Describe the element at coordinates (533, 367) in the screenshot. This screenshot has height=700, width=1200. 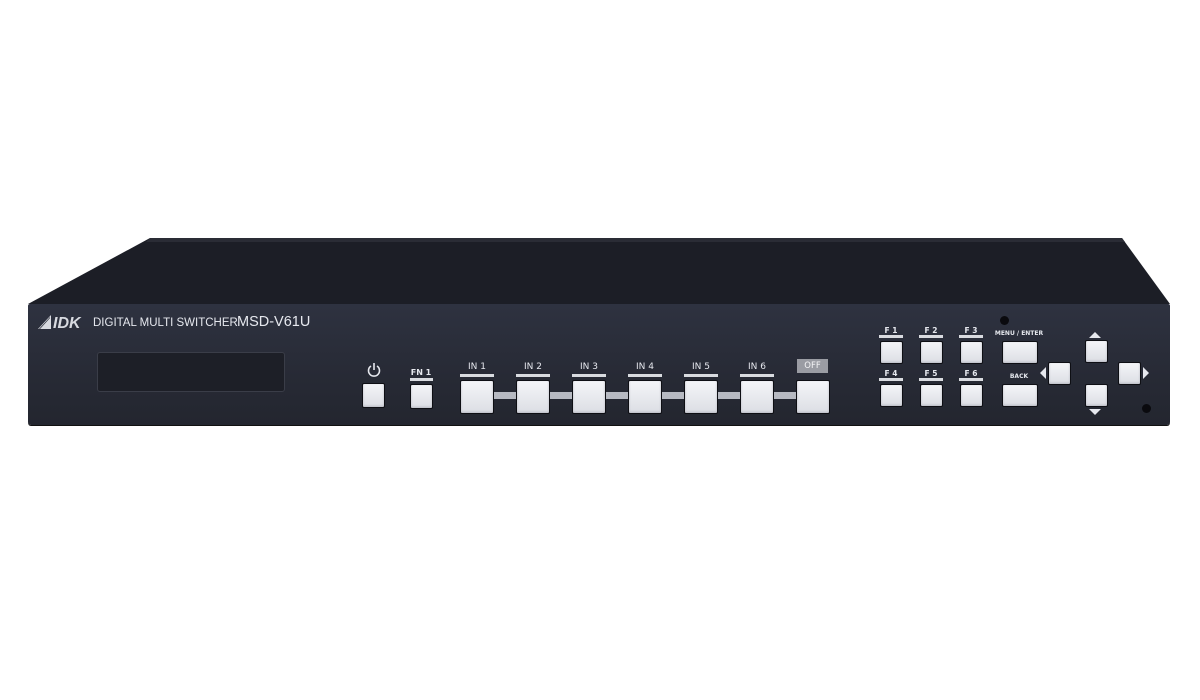
I see `input-label: IN 2` at that location.